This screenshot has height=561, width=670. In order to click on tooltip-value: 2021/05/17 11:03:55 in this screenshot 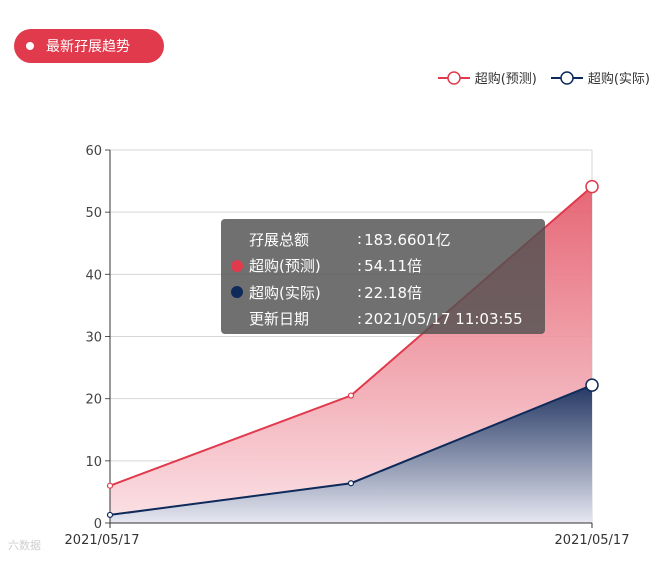, I will do `click(443, 318)`.